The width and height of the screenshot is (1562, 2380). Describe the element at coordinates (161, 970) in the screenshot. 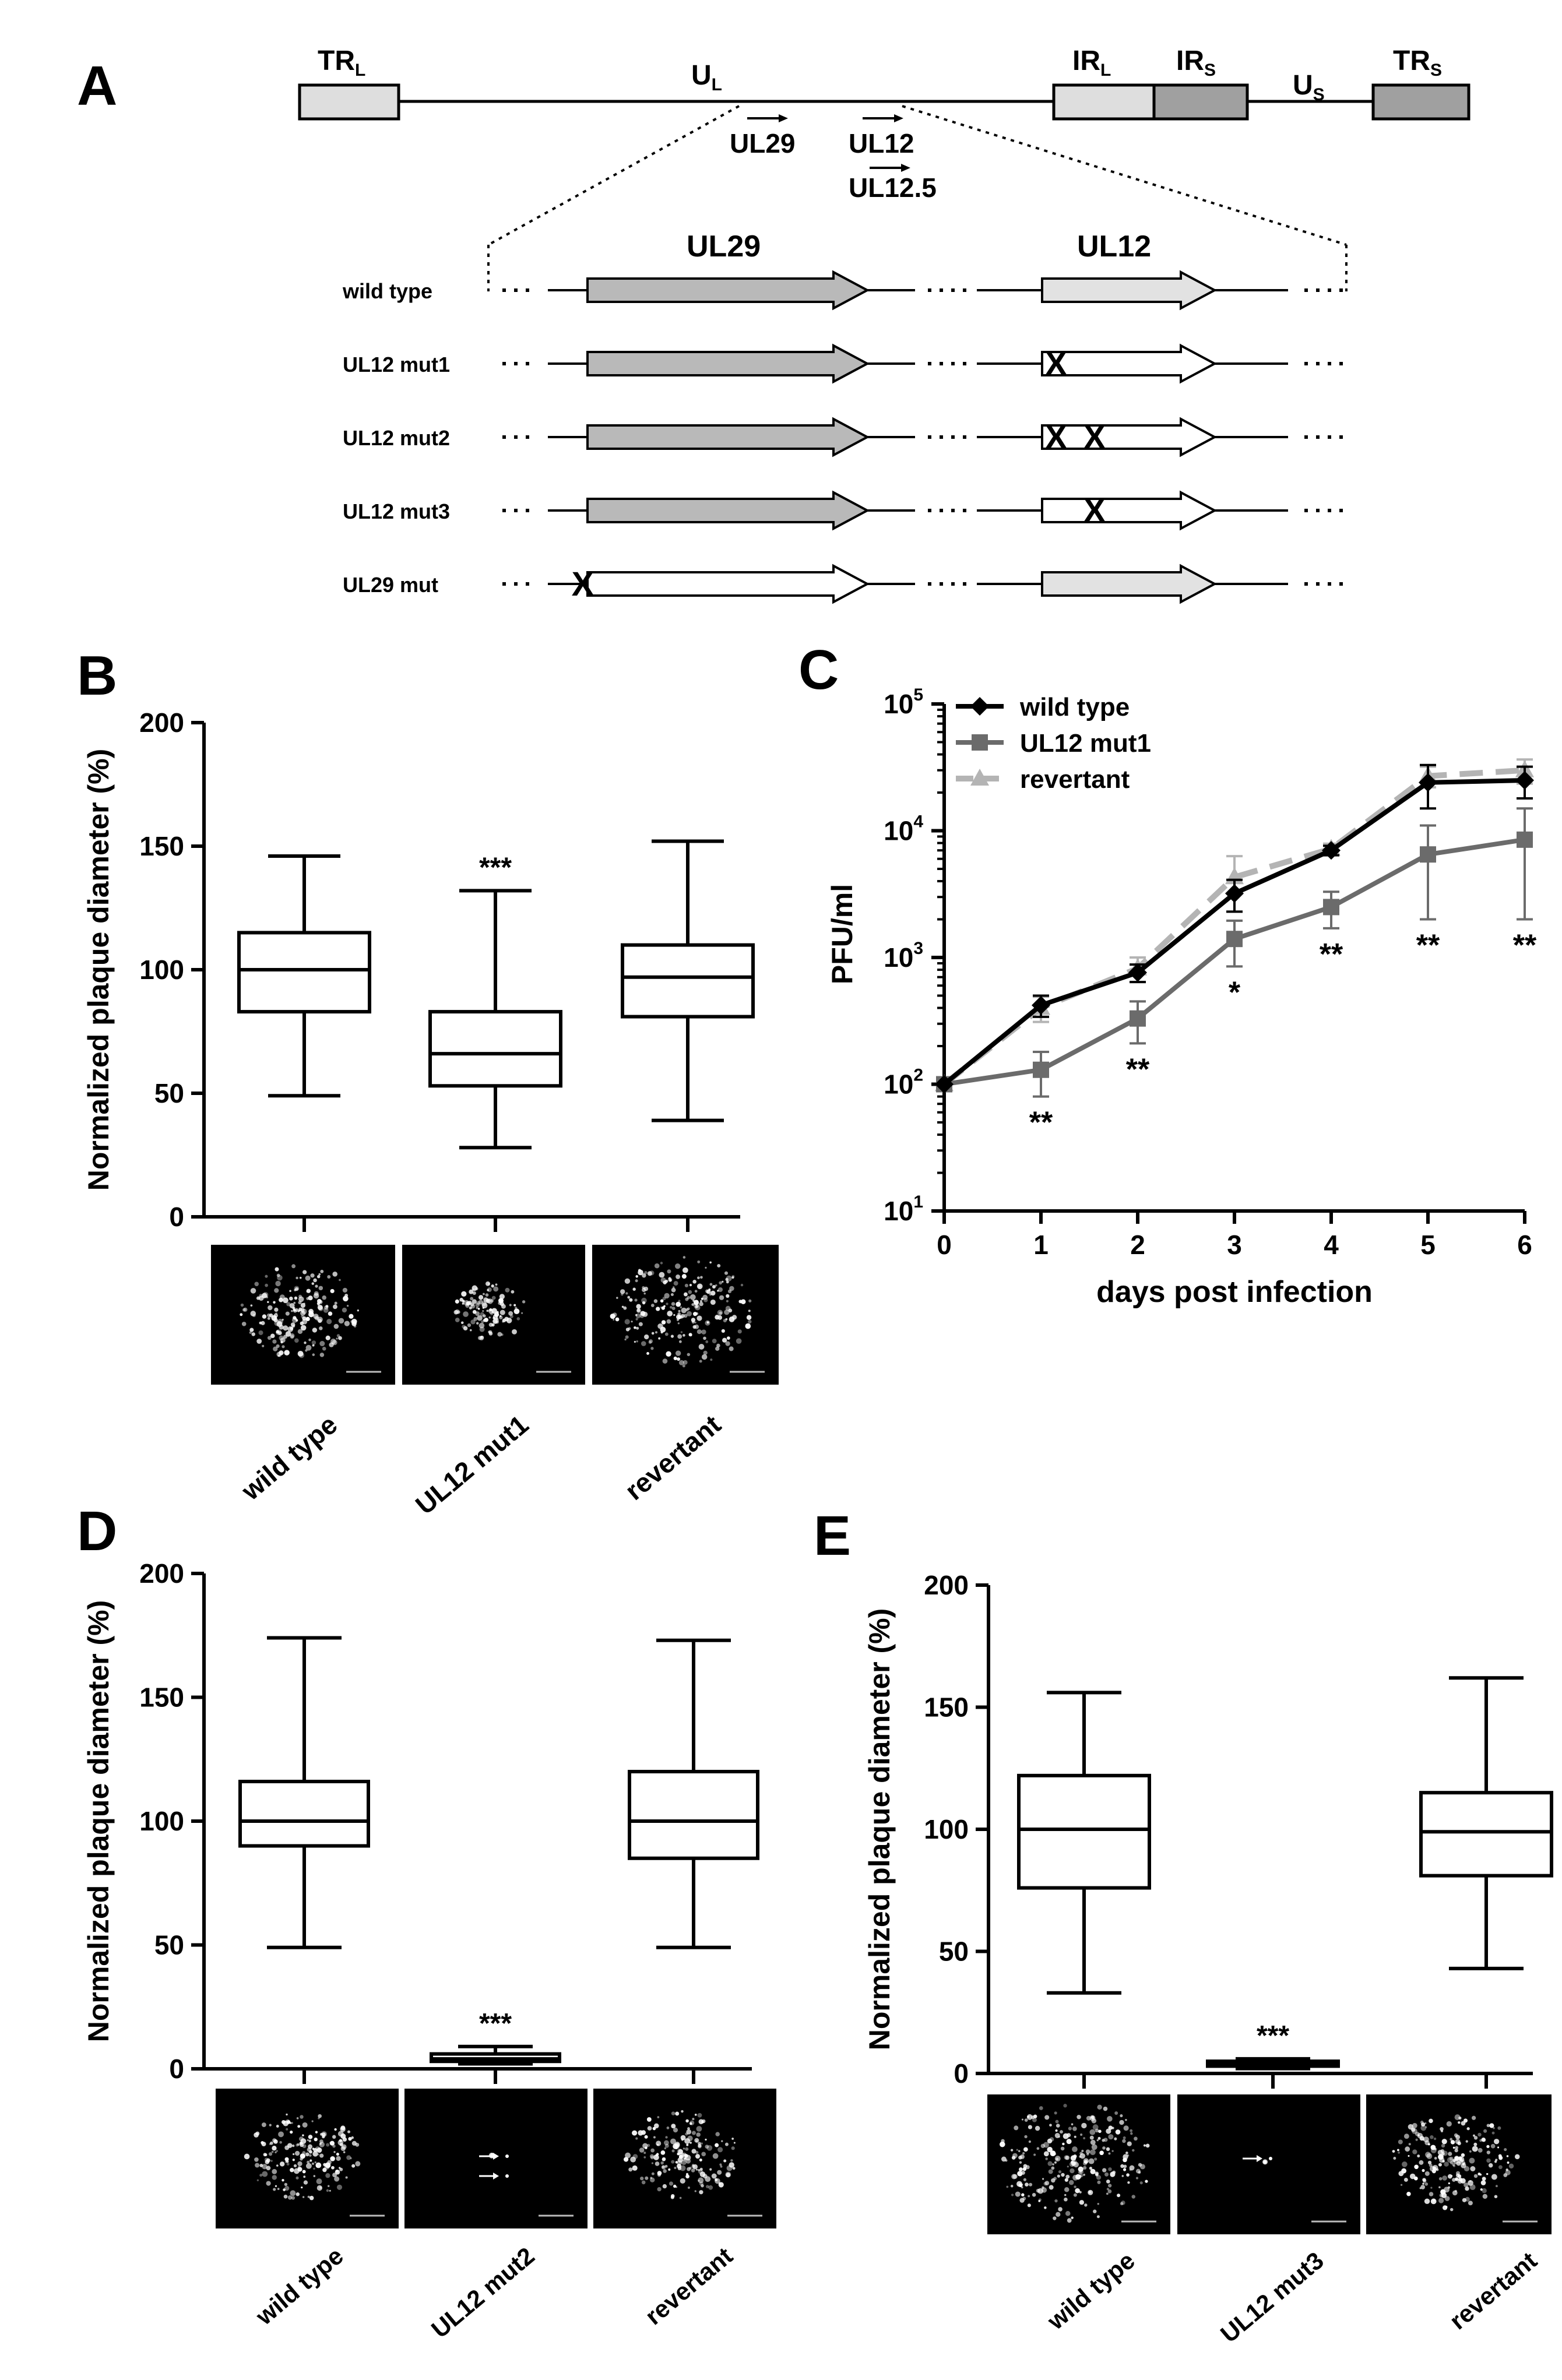

I see `y-tick-label: 100` at that location.